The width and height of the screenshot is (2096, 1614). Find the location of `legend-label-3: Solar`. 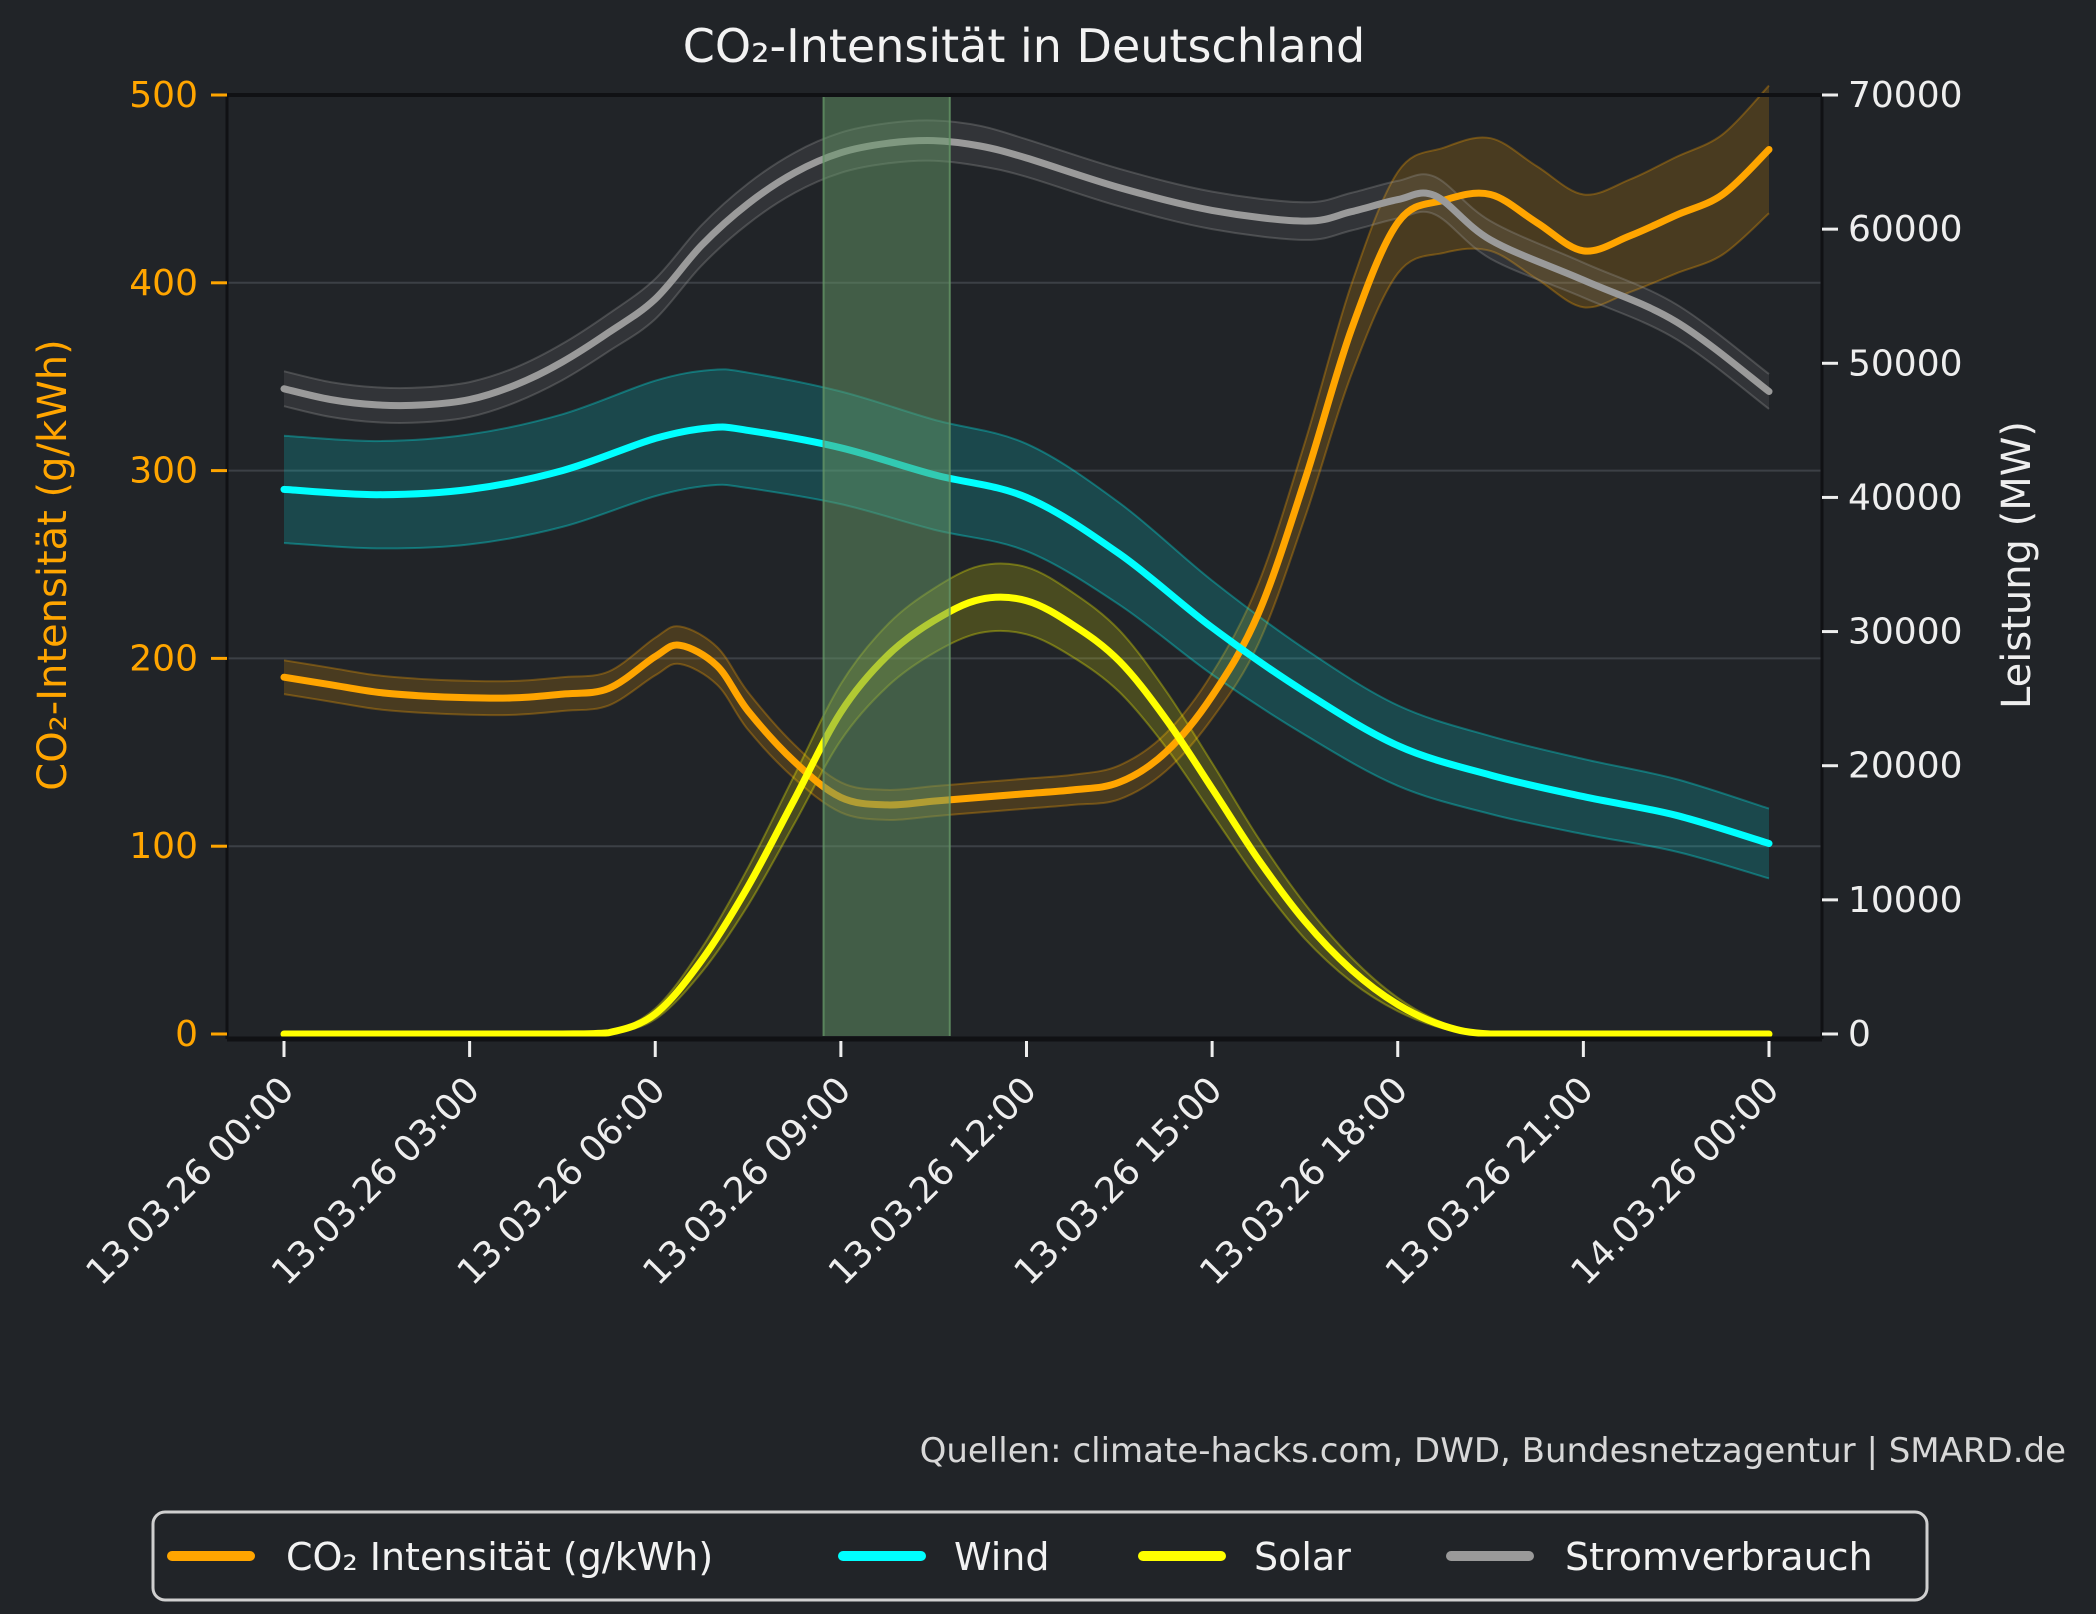

legend-label-3: Solar is located at coordinates (1302, 1557).